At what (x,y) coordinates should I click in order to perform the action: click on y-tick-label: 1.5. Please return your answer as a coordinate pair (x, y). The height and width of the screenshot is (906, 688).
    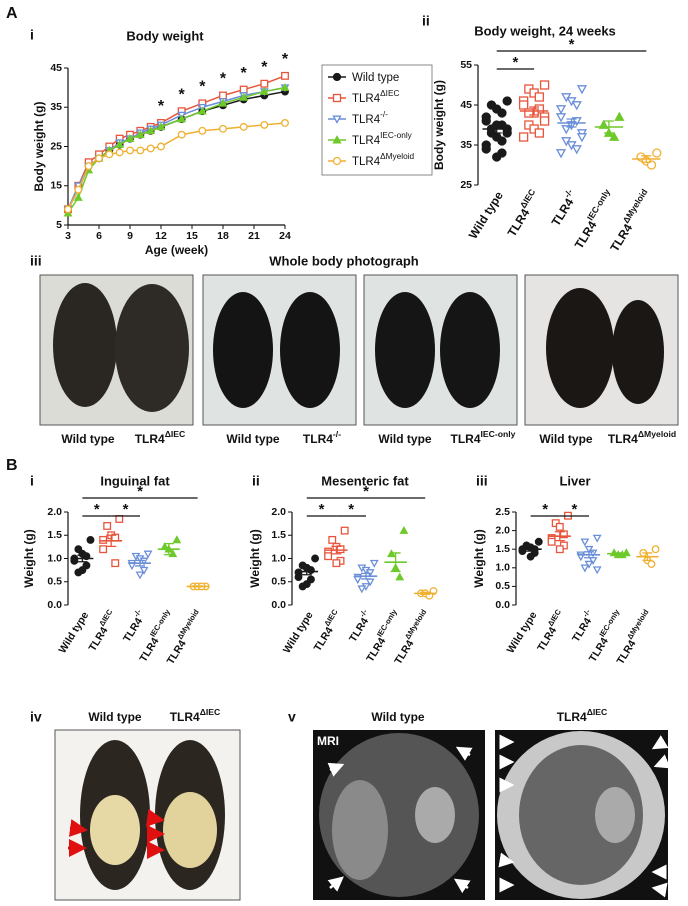
    Looking at the image, I should click on (502, 549).